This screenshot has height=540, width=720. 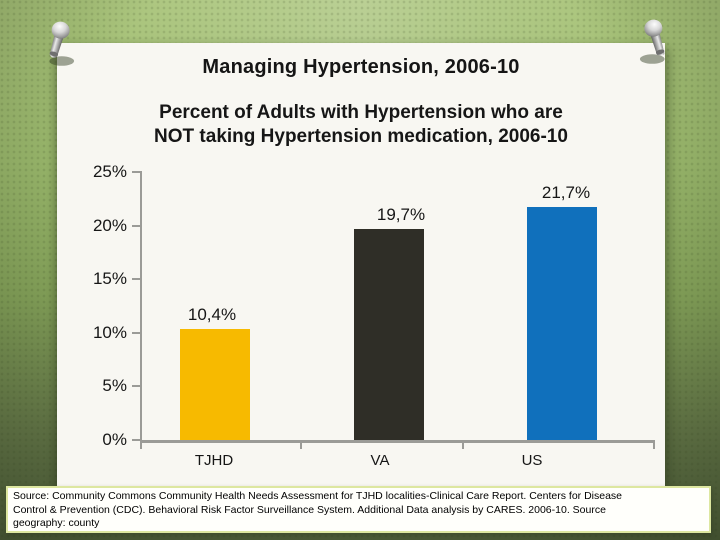 I want to click on y-axis-line, so click(x=141, y=306).